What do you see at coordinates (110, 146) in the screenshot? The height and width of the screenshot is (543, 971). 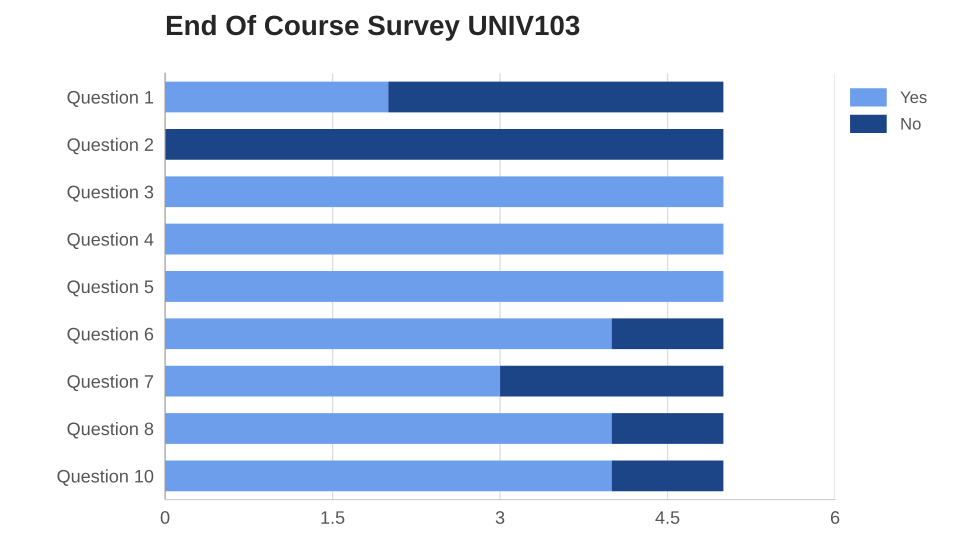 I see `y-tick-label: Question 2` at bounding box center [110, 146].